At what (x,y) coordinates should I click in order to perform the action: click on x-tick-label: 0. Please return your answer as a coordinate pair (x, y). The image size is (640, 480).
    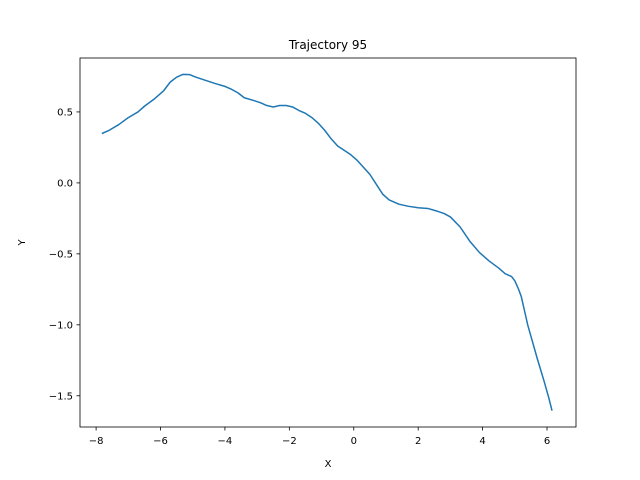
    Looking at the image, I should click on (354, 441).